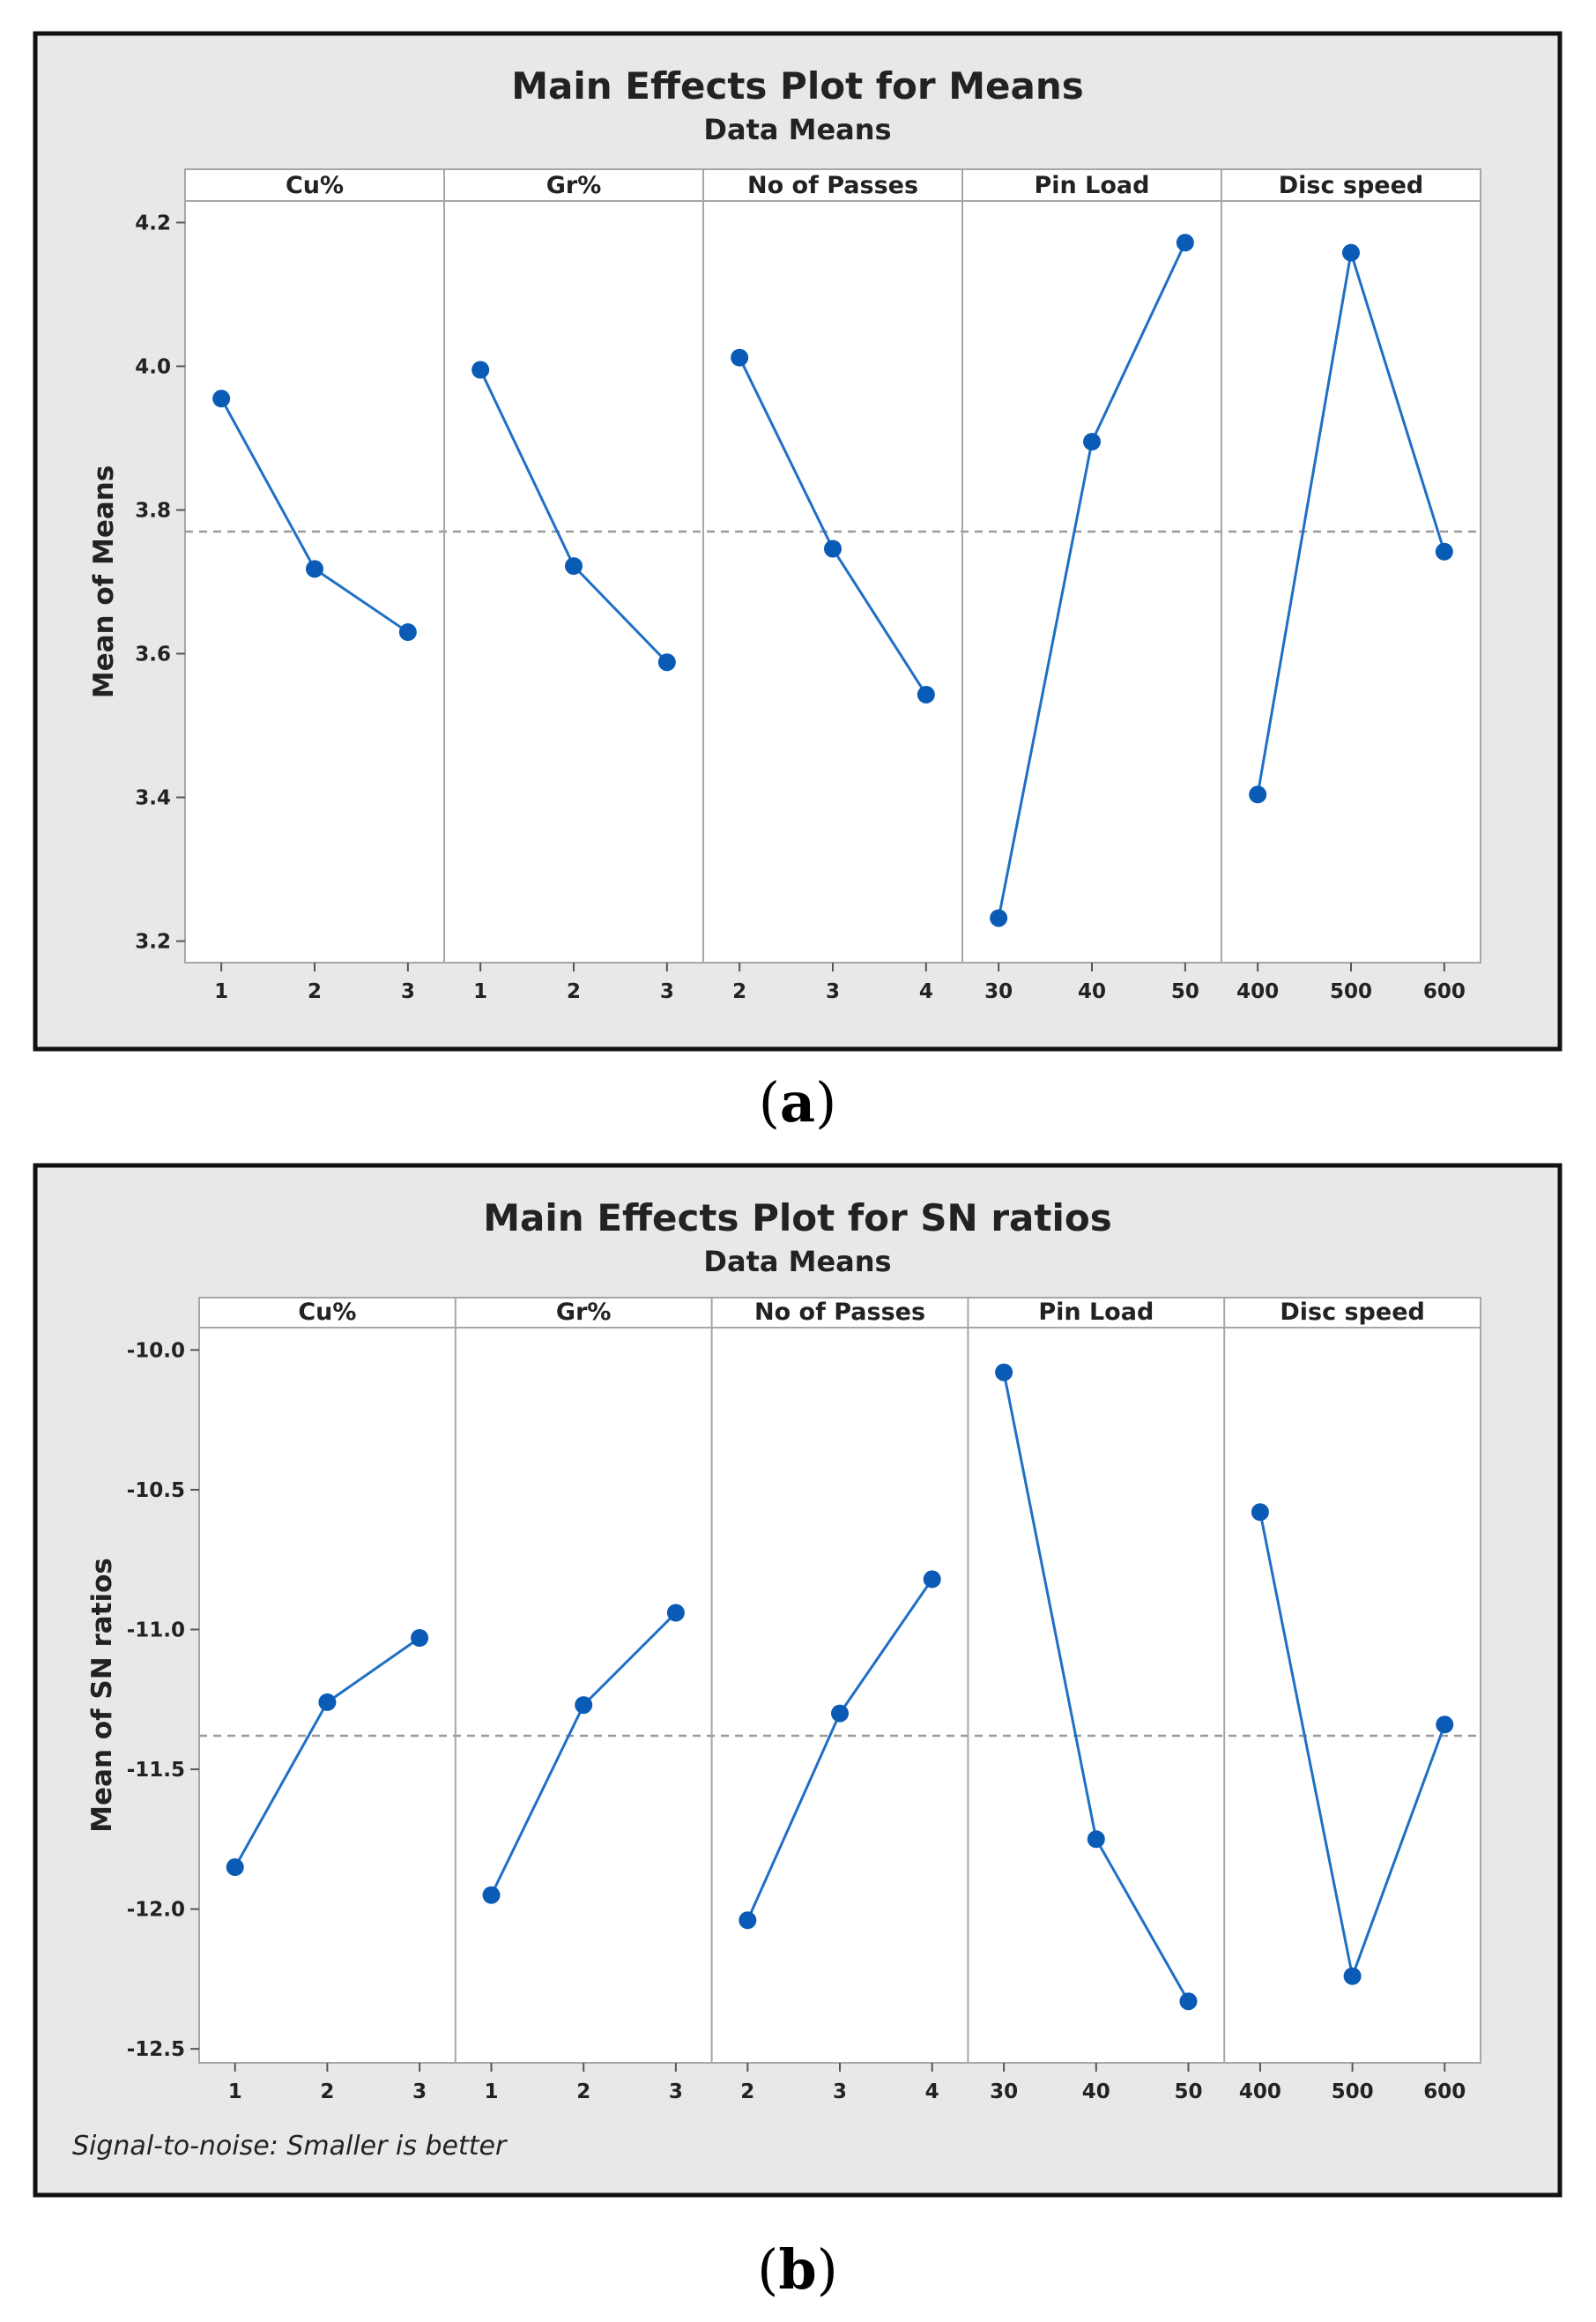 Image resolution: width=1596 pixels, height=2322 pixels. I want to click on y-tick-label: 4.0, so click(153, 367).